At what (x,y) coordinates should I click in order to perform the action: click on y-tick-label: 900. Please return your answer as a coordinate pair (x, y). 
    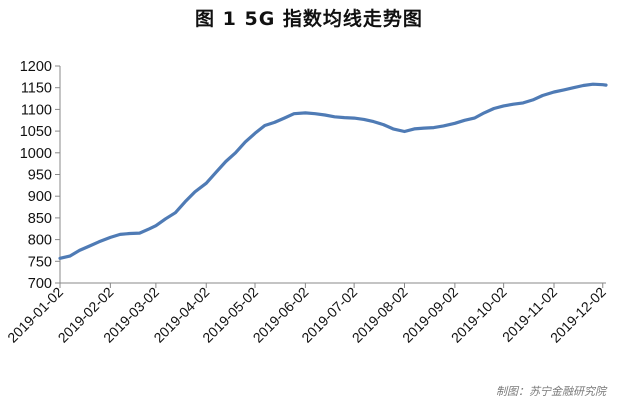
    Looking at the image, I should click on (40, 197).